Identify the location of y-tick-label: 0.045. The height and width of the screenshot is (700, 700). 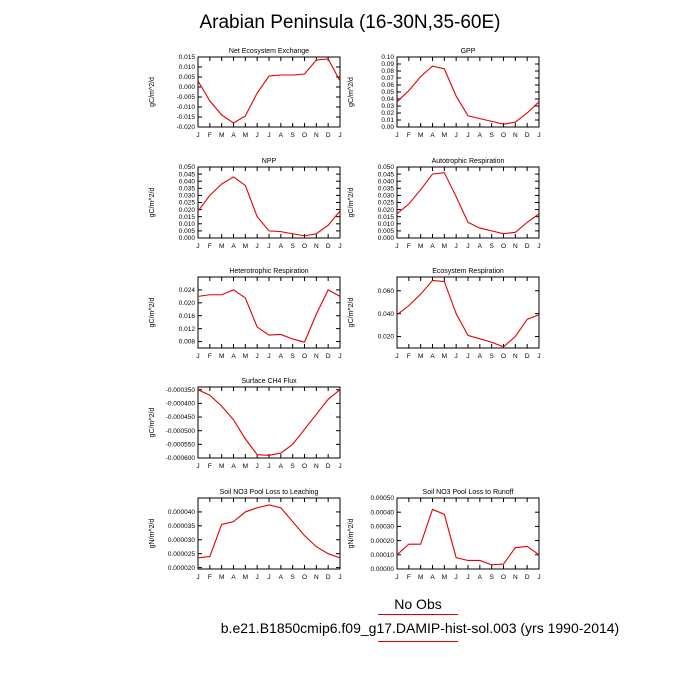
(386, 174).